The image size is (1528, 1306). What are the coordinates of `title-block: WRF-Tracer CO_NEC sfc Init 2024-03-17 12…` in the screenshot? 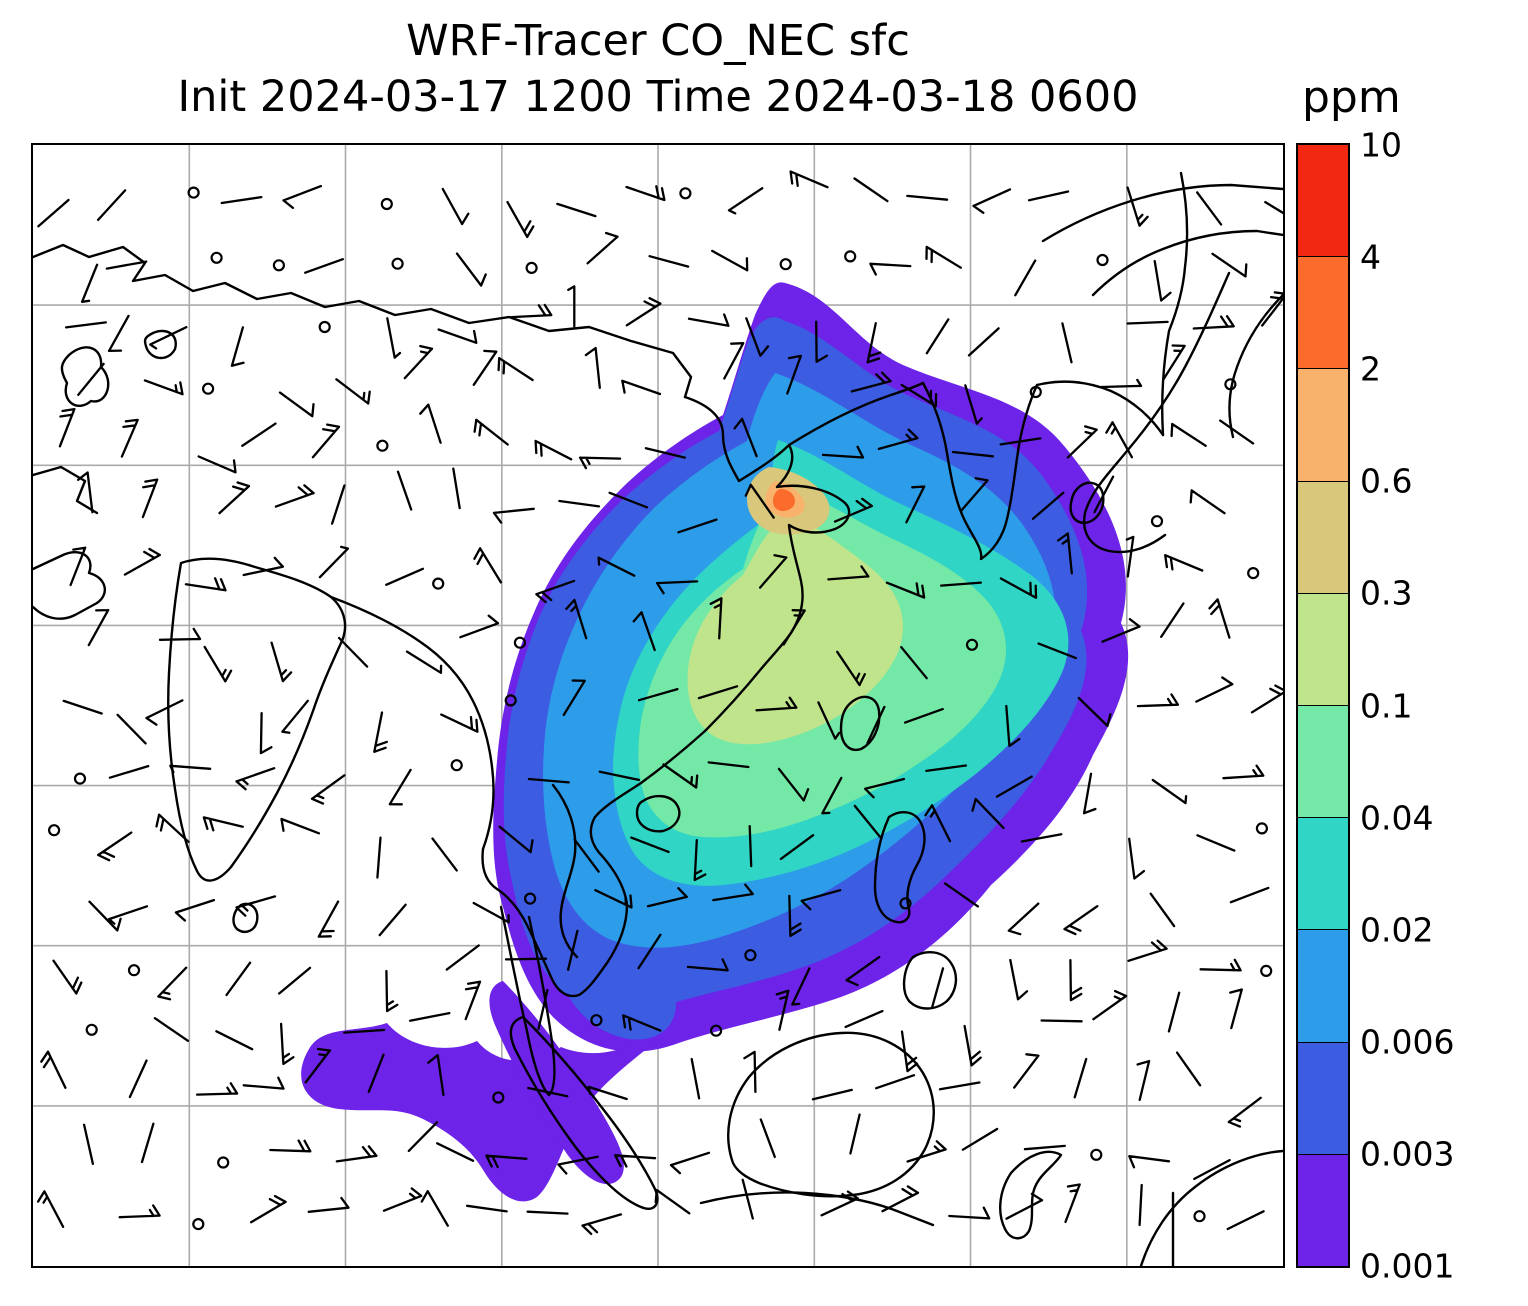 It's located at (658, 70).